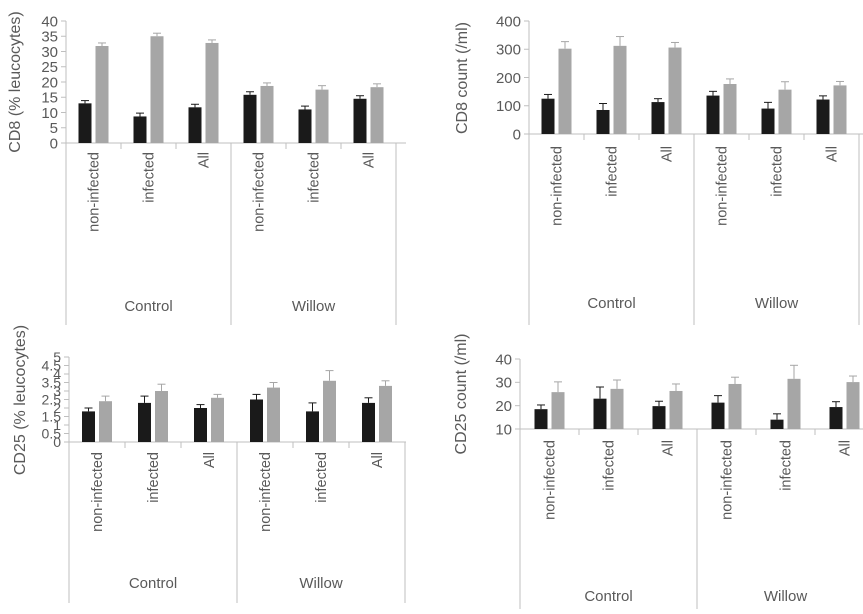 The image size is (863, 614). What do you see at coordinates (49, 37) in the screenshot?
I see `y-tick-label: 35` at bounding box center [49, 37].